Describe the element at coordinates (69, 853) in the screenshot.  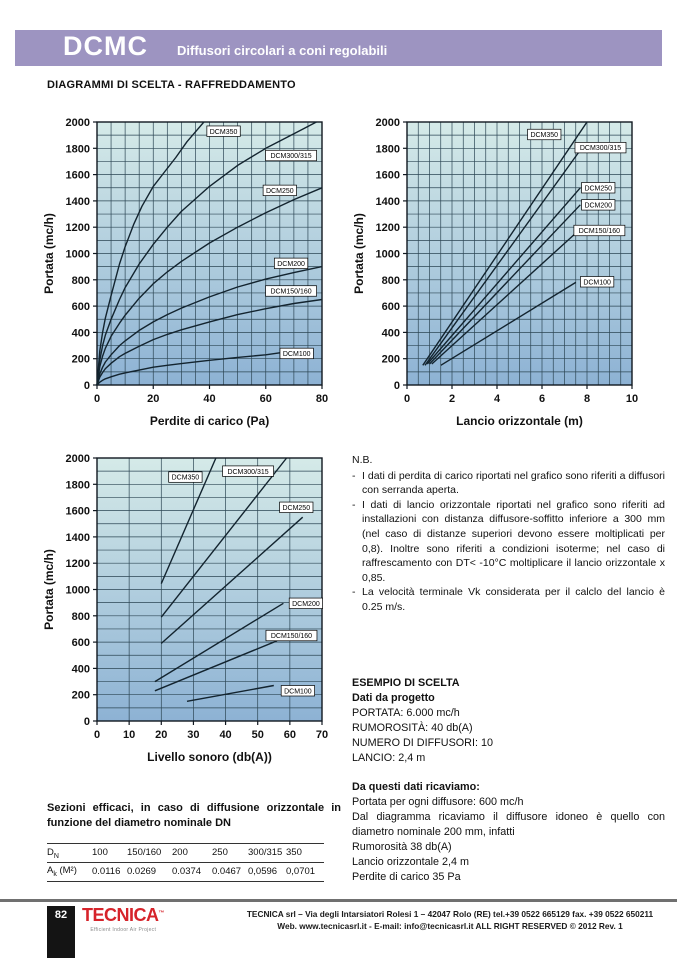
I see `row-label-dn: DN` at that location.